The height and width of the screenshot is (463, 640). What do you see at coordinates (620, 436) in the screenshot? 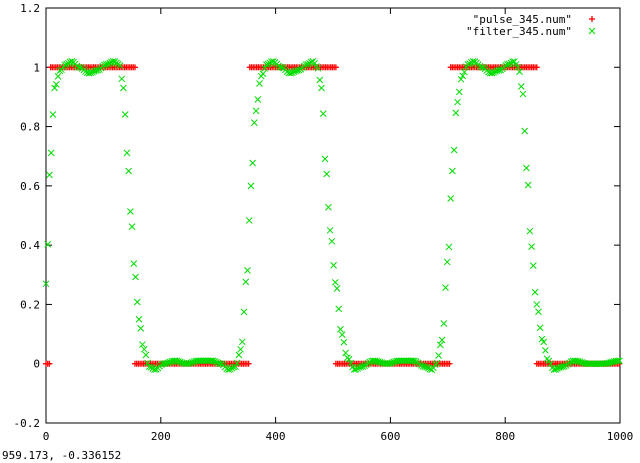
I see `x-tick-label: 1000` at bounding box center [620, 436].